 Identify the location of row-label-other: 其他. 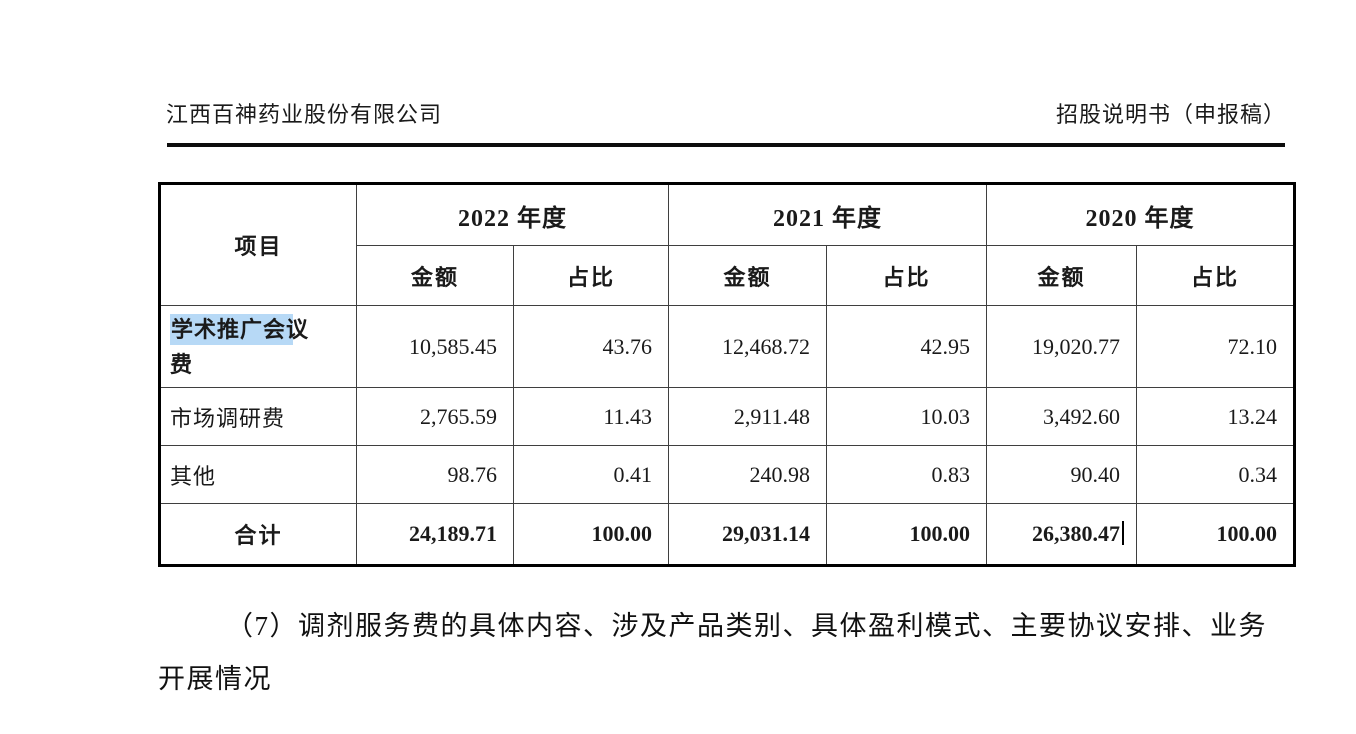
(258, 474).